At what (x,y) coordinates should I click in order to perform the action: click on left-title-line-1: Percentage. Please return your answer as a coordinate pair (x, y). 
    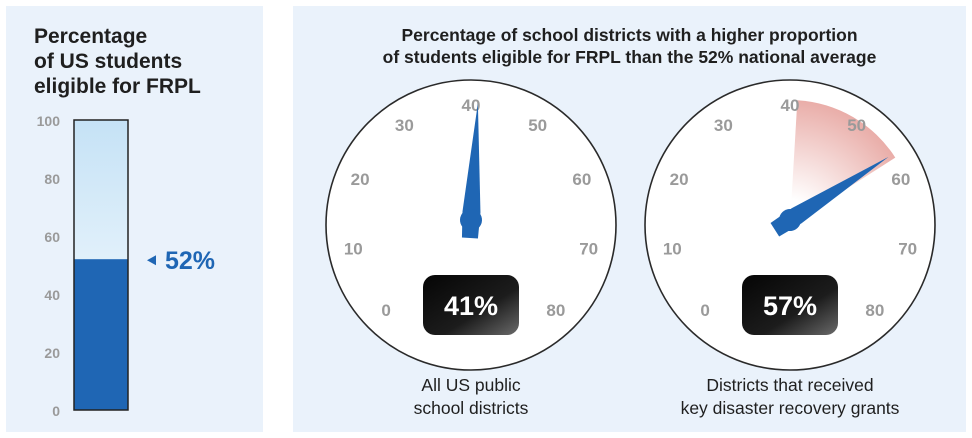
    Looking at the image, I should click on (91, 36).